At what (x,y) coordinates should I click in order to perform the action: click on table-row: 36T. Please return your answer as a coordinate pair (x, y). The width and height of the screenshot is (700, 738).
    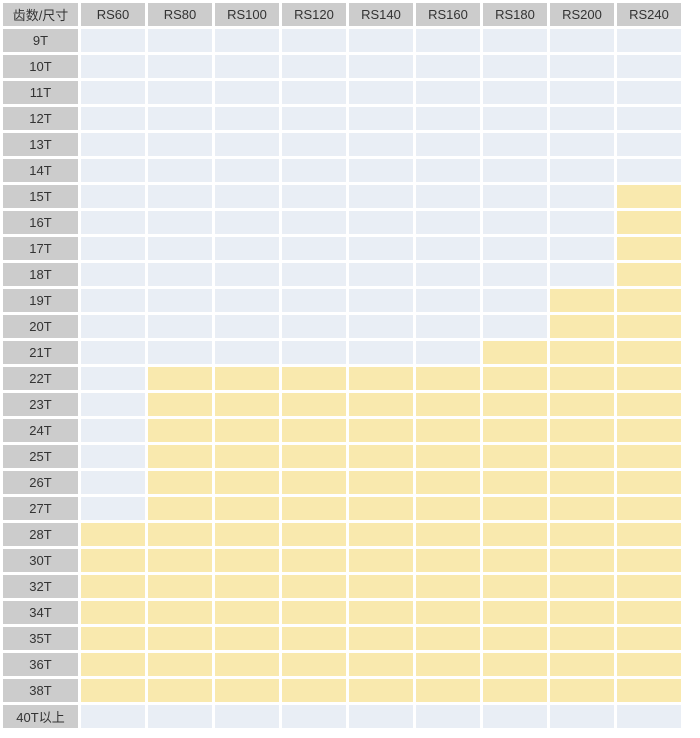
    Looking at the image, I should click on (342, 664).